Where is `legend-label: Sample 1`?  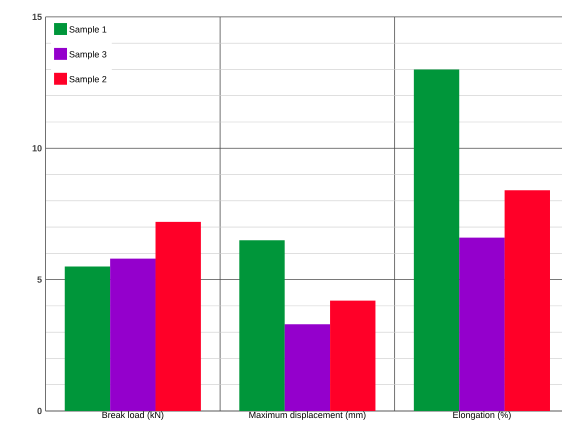 legend-label: Sample 1 is located at coordinates (87, 30).